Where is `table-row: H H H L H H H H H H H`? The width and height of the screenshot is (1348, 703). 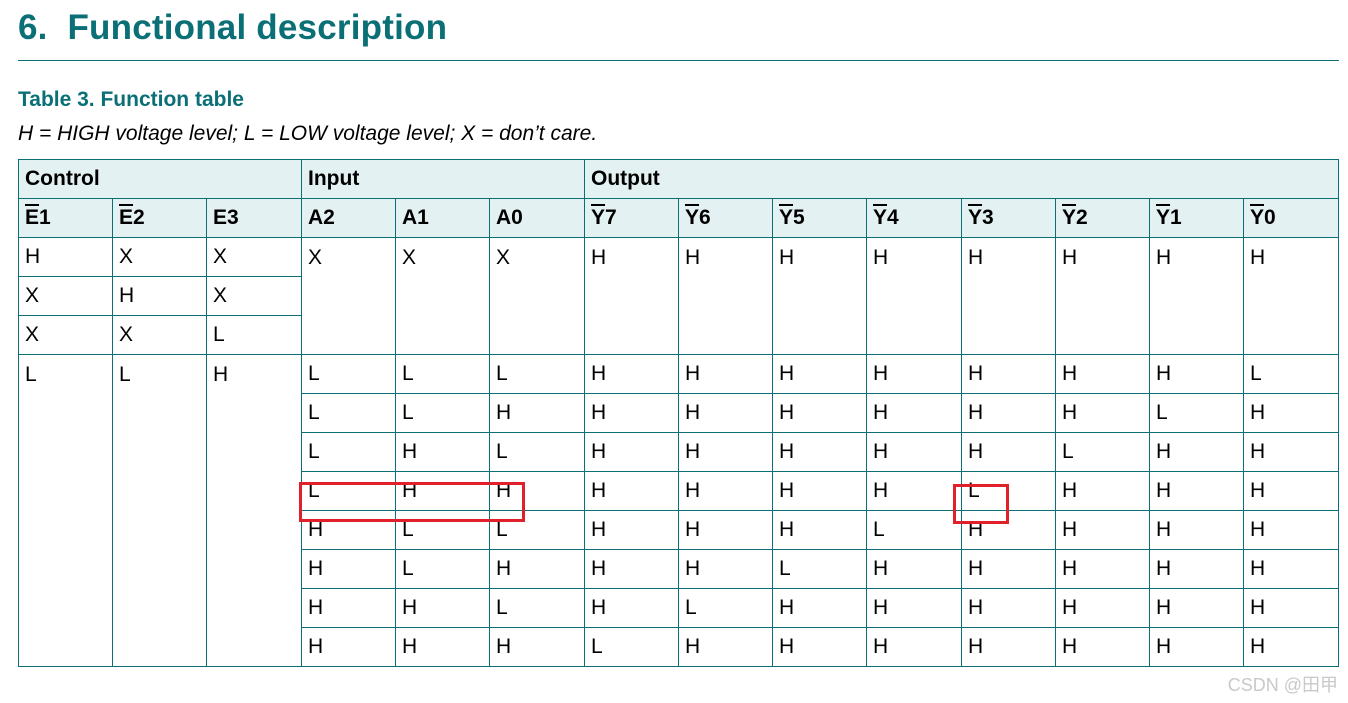 table-row: H H H L H H H H H H H is located at coordinates (679, 647).